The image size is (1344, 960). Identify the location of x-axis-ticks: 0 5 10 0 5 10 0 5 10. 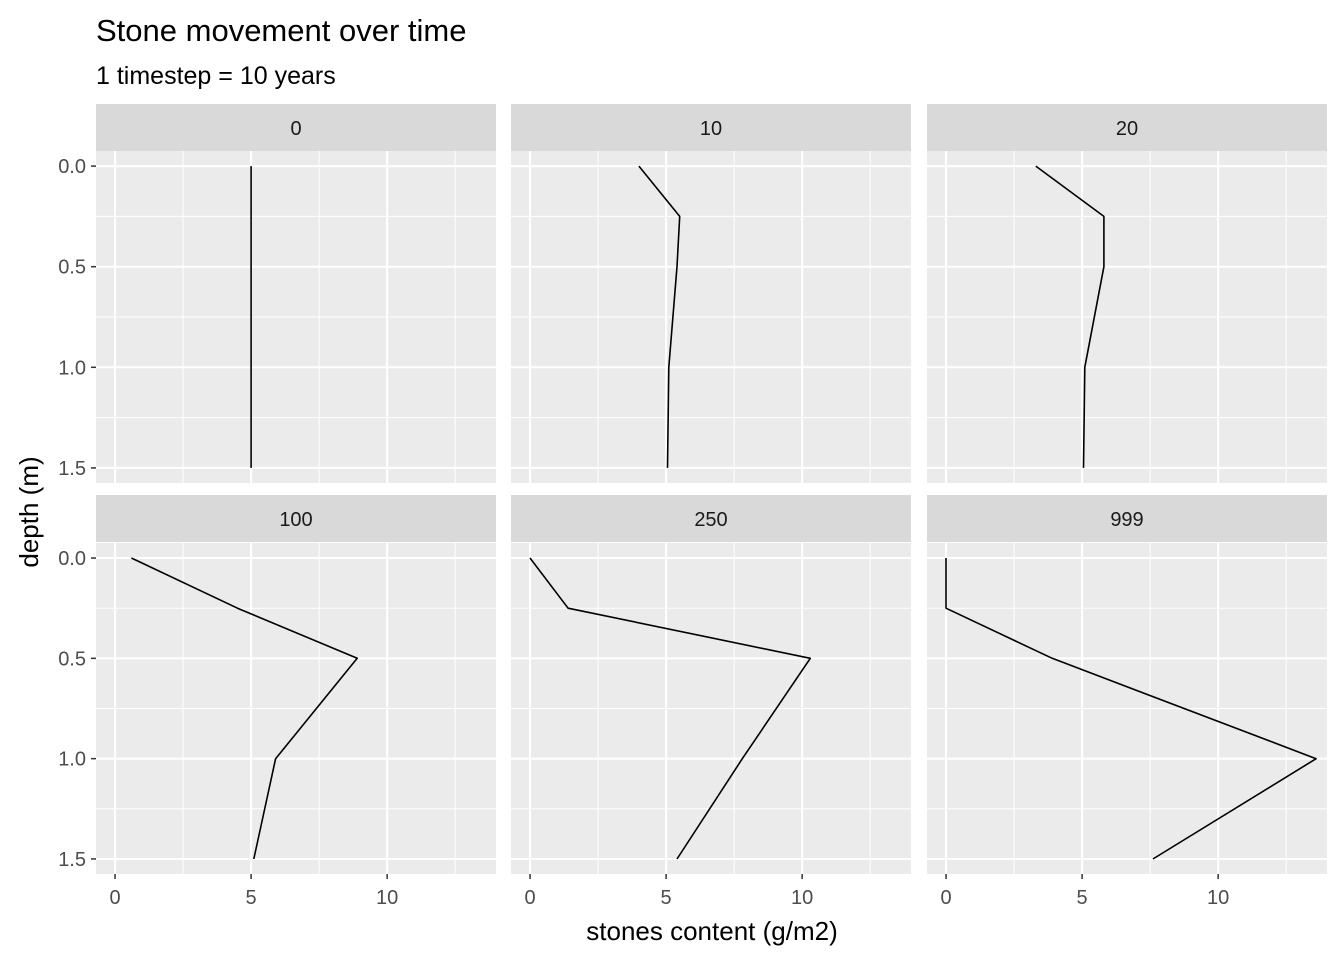
(669, 891).